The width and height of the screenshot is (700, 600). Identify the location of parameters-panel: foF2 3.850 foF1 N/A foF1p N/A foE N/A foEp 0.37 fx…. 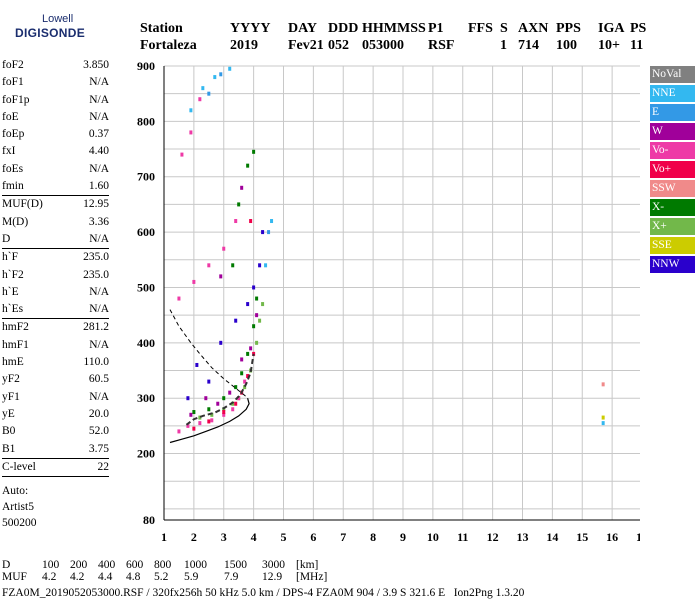
(55, 294).